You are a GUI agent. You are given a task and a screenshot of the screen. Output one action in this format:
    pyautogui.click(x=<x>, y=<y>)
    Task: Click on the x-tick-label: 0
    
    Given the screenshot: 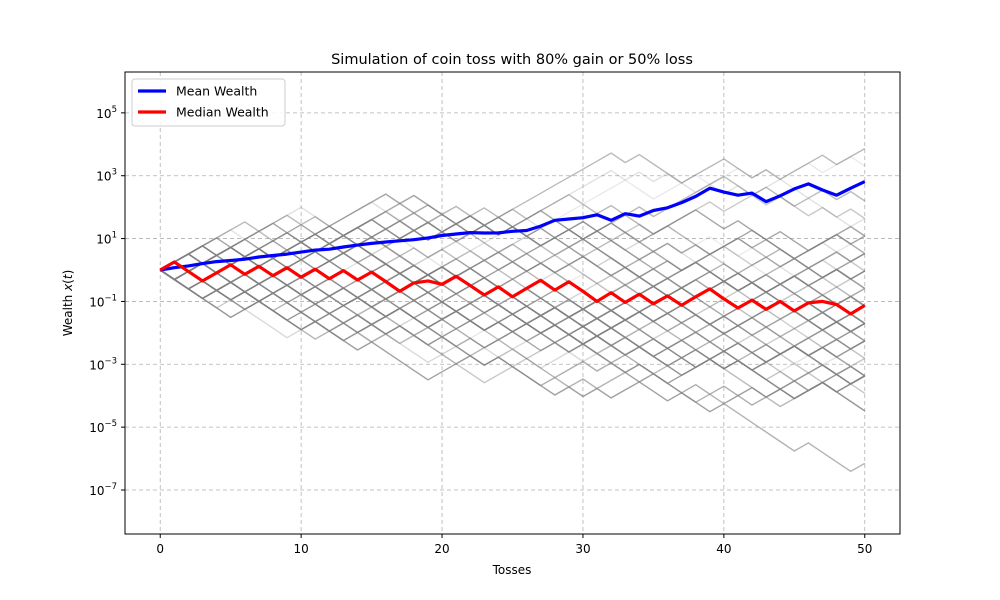 What is the action you would take?
    pyautogui.click(x=160, y=549)
    